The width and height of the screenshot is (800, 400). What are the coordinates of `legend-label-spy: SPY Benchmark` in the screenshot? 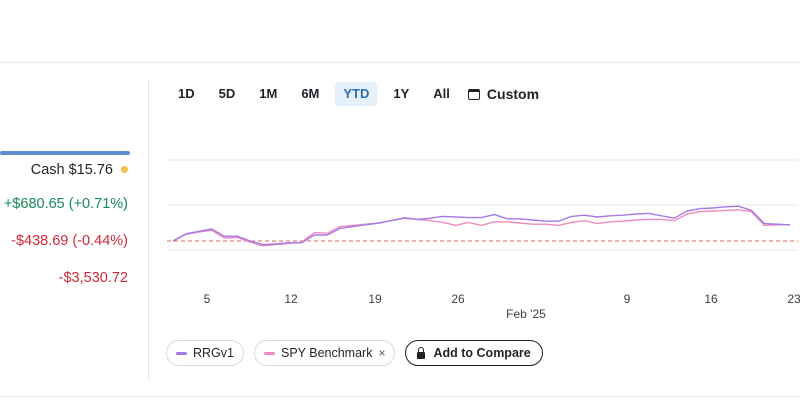 It's located at (326, 353).